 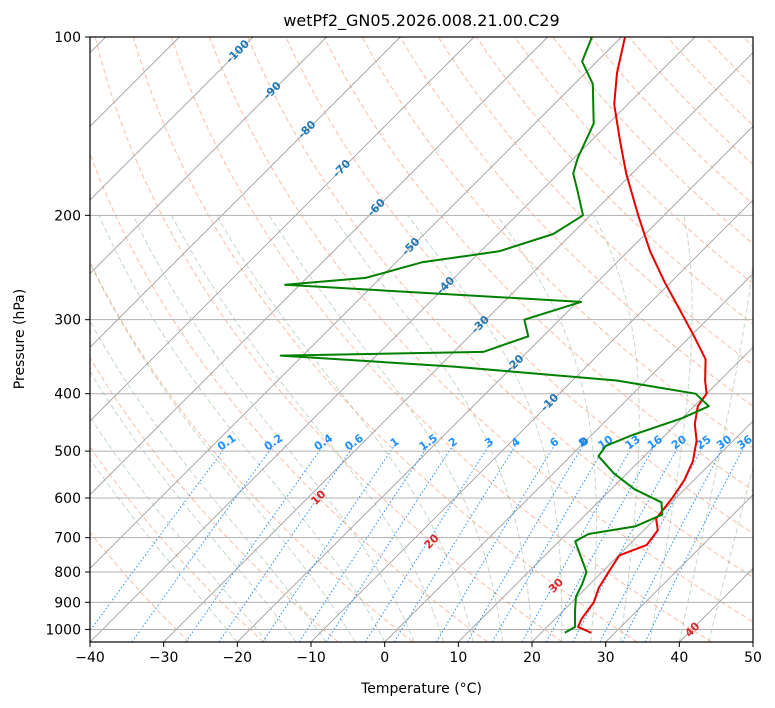 I want to click on isotherm-label: -70, so click(x=341, y=168).